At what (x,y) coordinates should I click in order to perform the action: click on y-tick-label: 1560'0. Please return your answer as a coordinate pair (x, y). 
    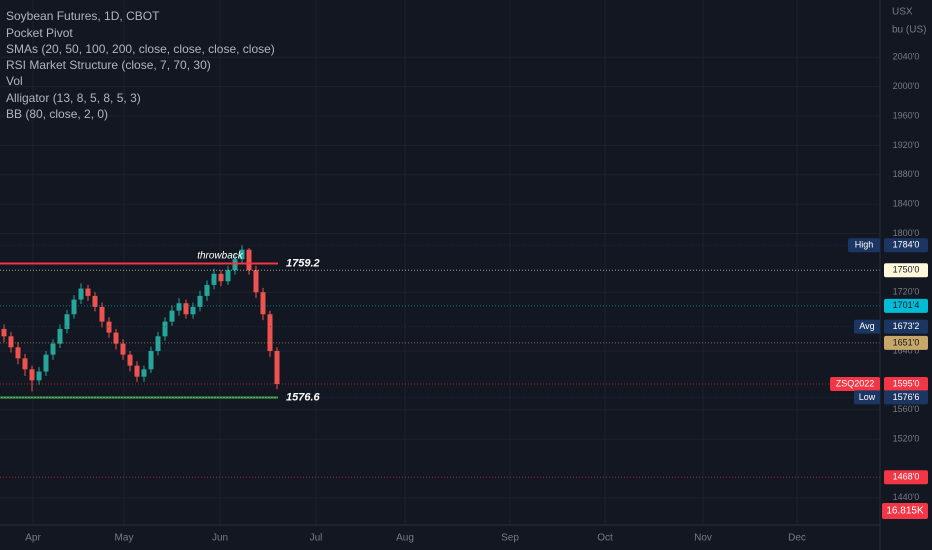
    Looking at the image, I should click on (906, 409).